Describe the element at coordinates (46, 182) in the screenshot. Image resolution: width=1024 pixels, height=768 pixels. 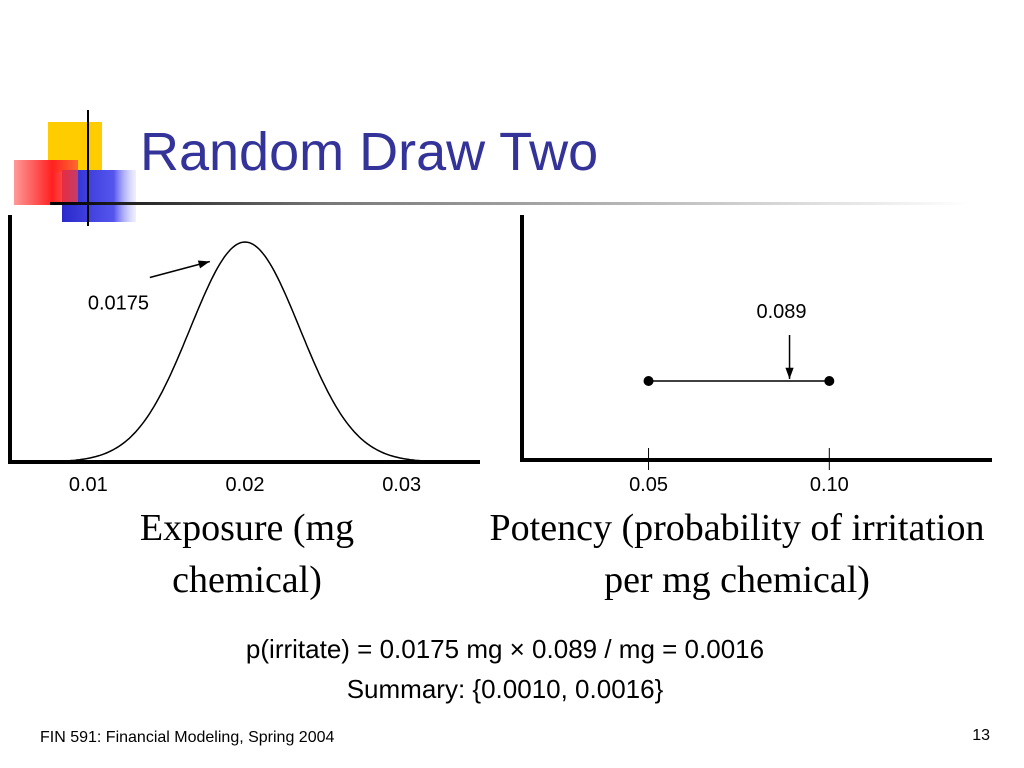
I see `logo-red` at that location.